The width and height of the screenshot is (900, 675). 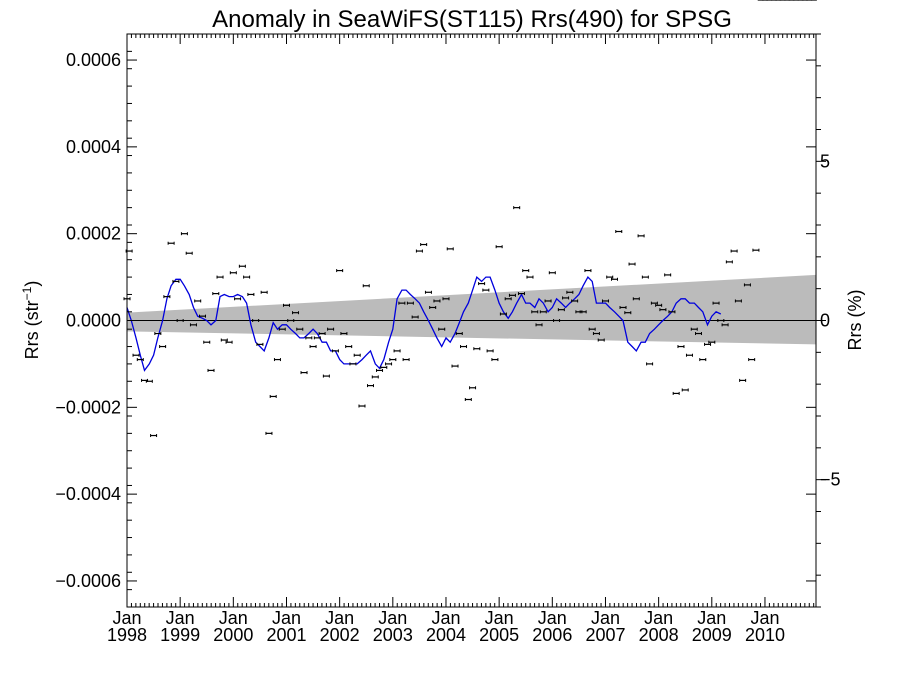 I want to click on left-tick-label: 0.0002, so click(x=93, y=234).